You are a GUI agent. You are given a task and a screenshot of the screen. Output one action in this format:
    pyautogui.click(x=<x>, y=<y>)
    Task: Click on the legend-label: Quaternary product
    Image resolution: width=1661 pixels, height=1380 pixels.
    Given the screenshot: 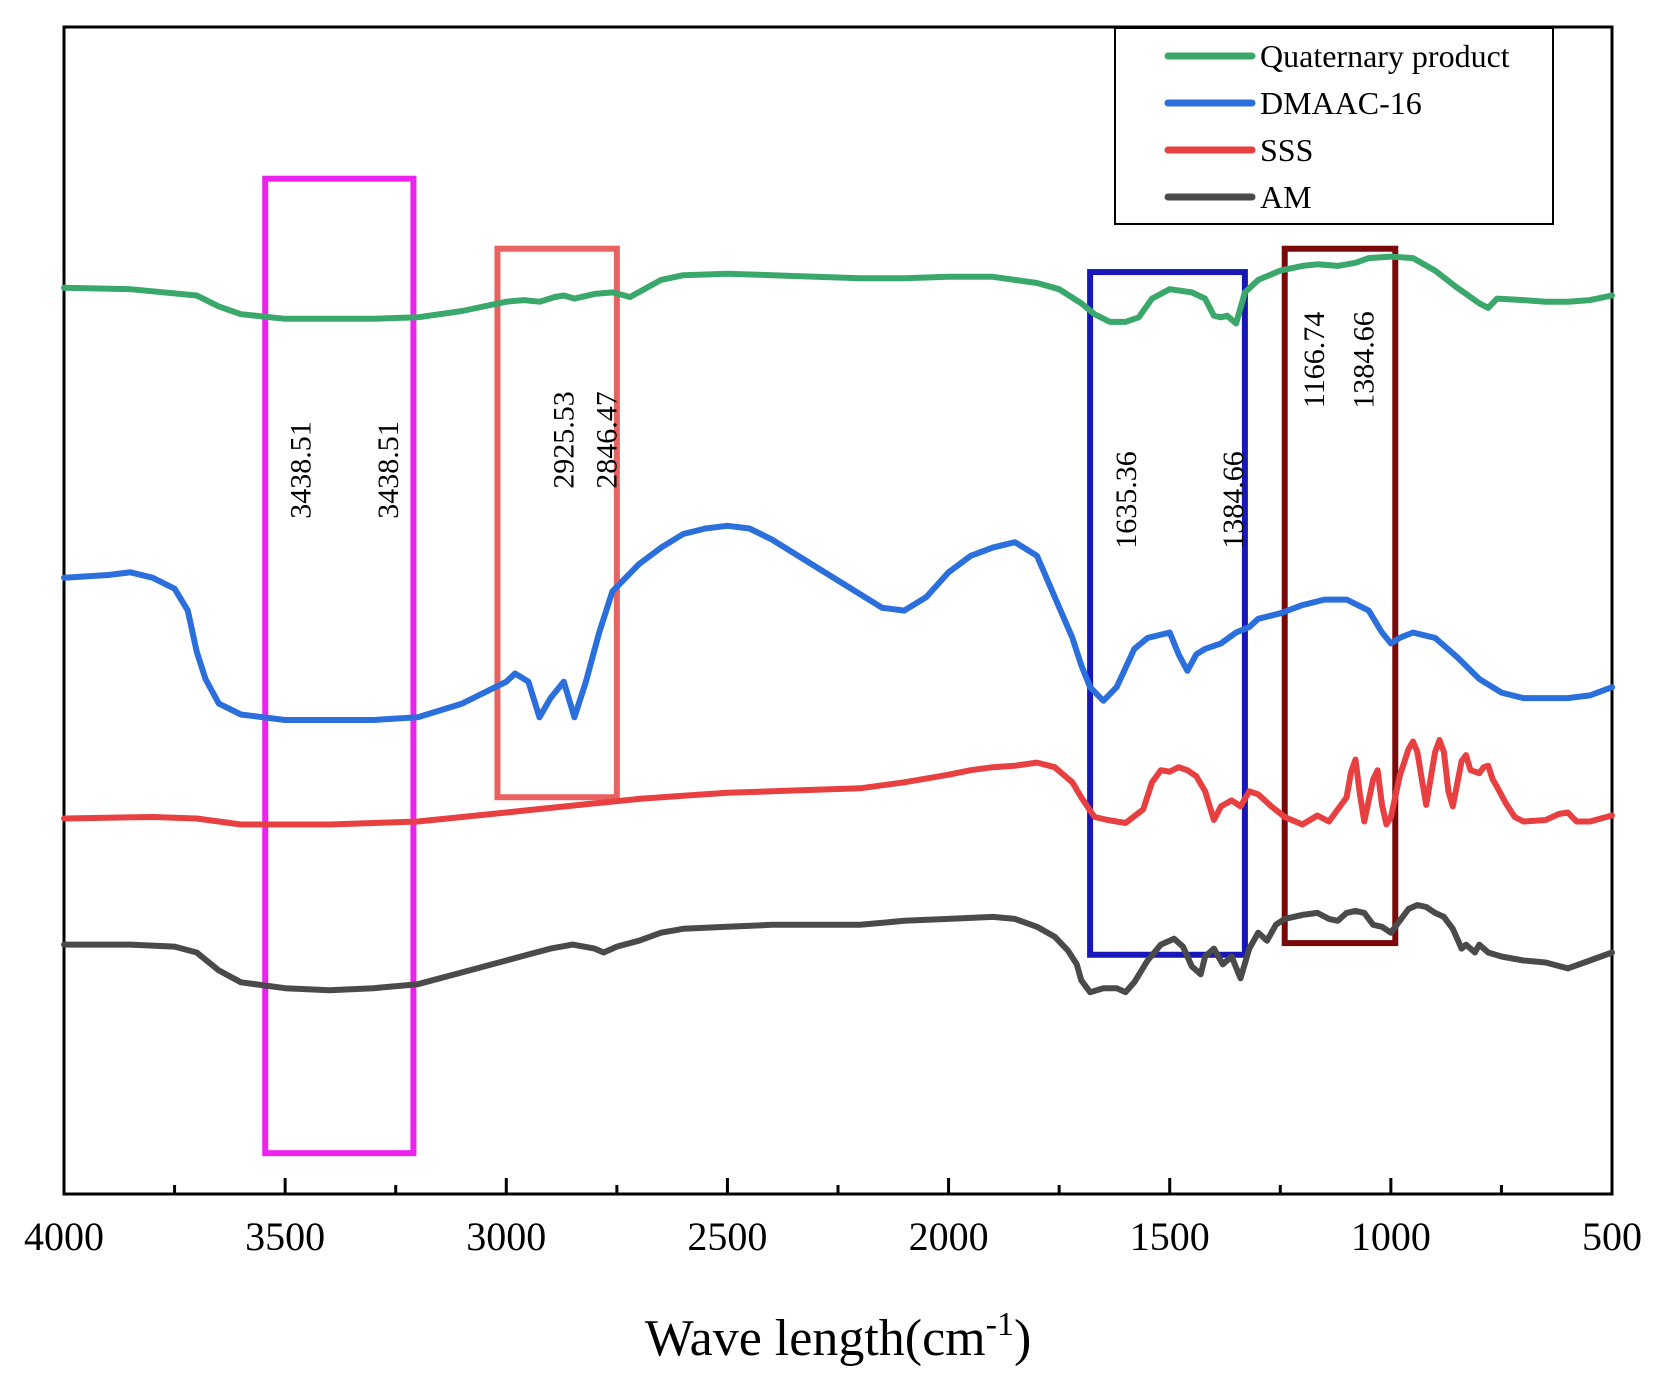 What is the action you would take?
    pyautogui.click(x=1385, y=56)
    